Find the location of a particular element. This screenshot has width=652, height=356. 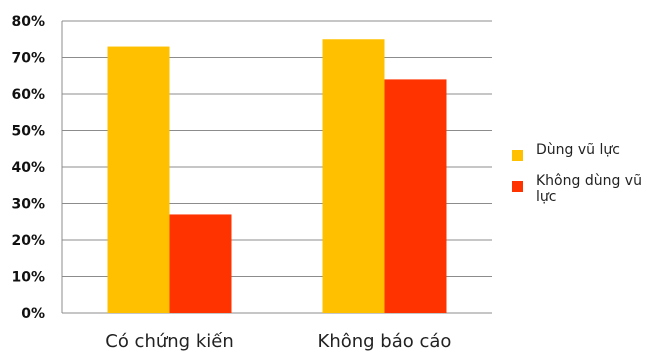

y-tick-label: 80% is located at coordinates (28, 22).